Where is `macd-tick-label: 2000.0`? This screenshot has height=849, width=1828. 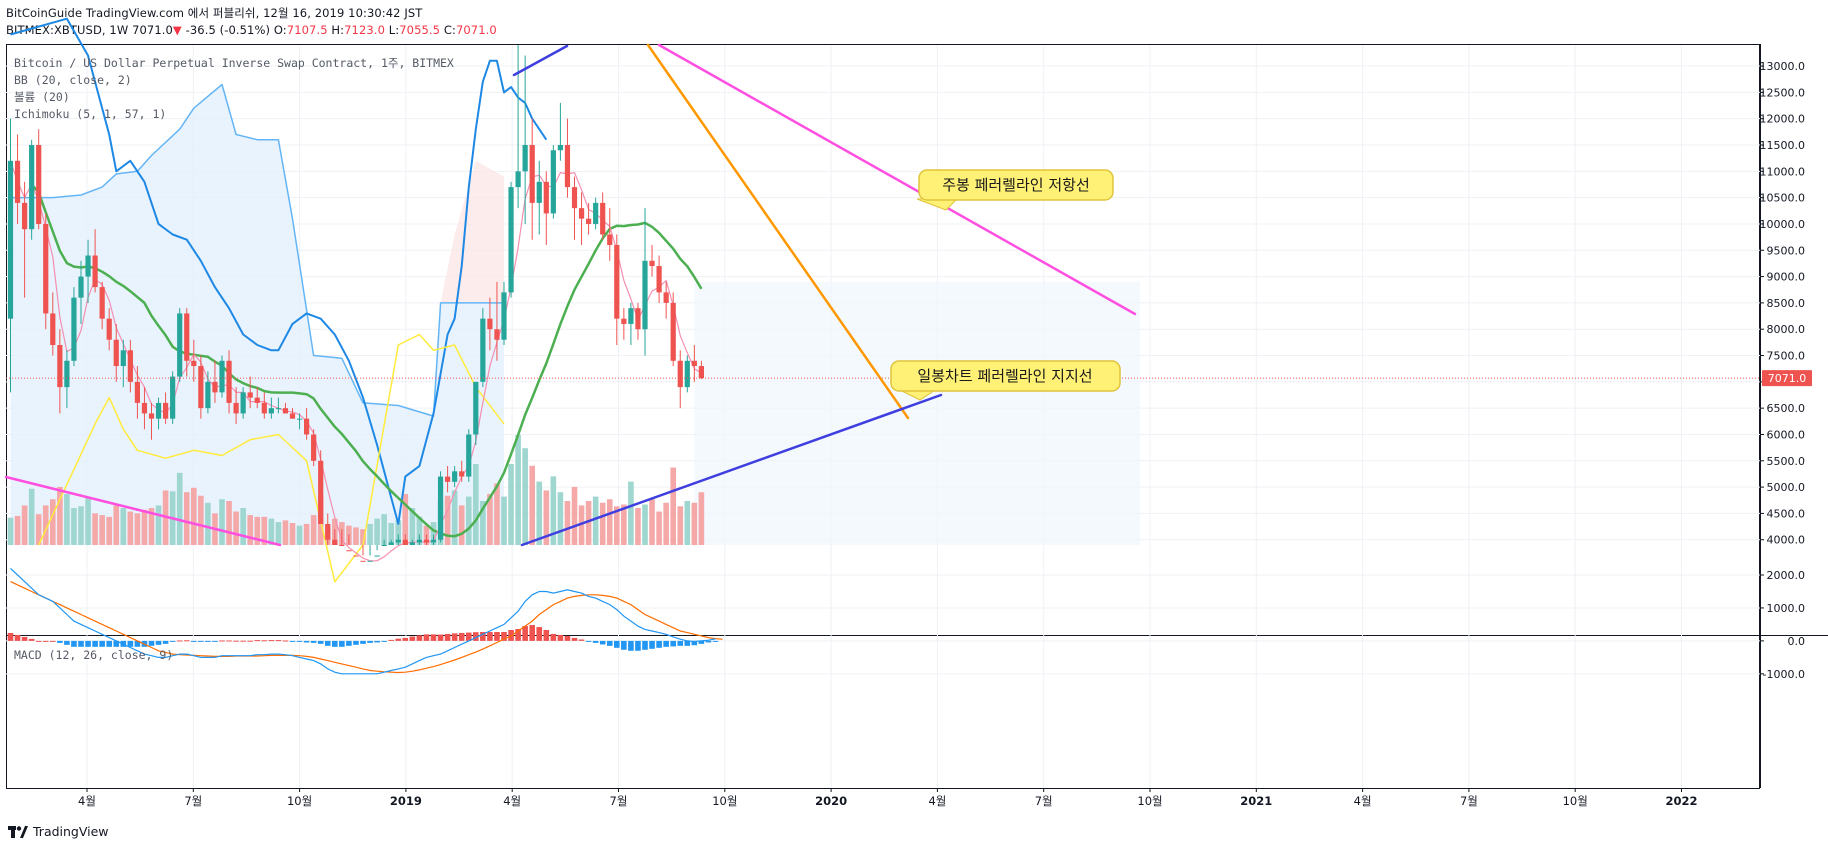
macd-tick-label: 2000.0 is located at coordinates (1786, 575).